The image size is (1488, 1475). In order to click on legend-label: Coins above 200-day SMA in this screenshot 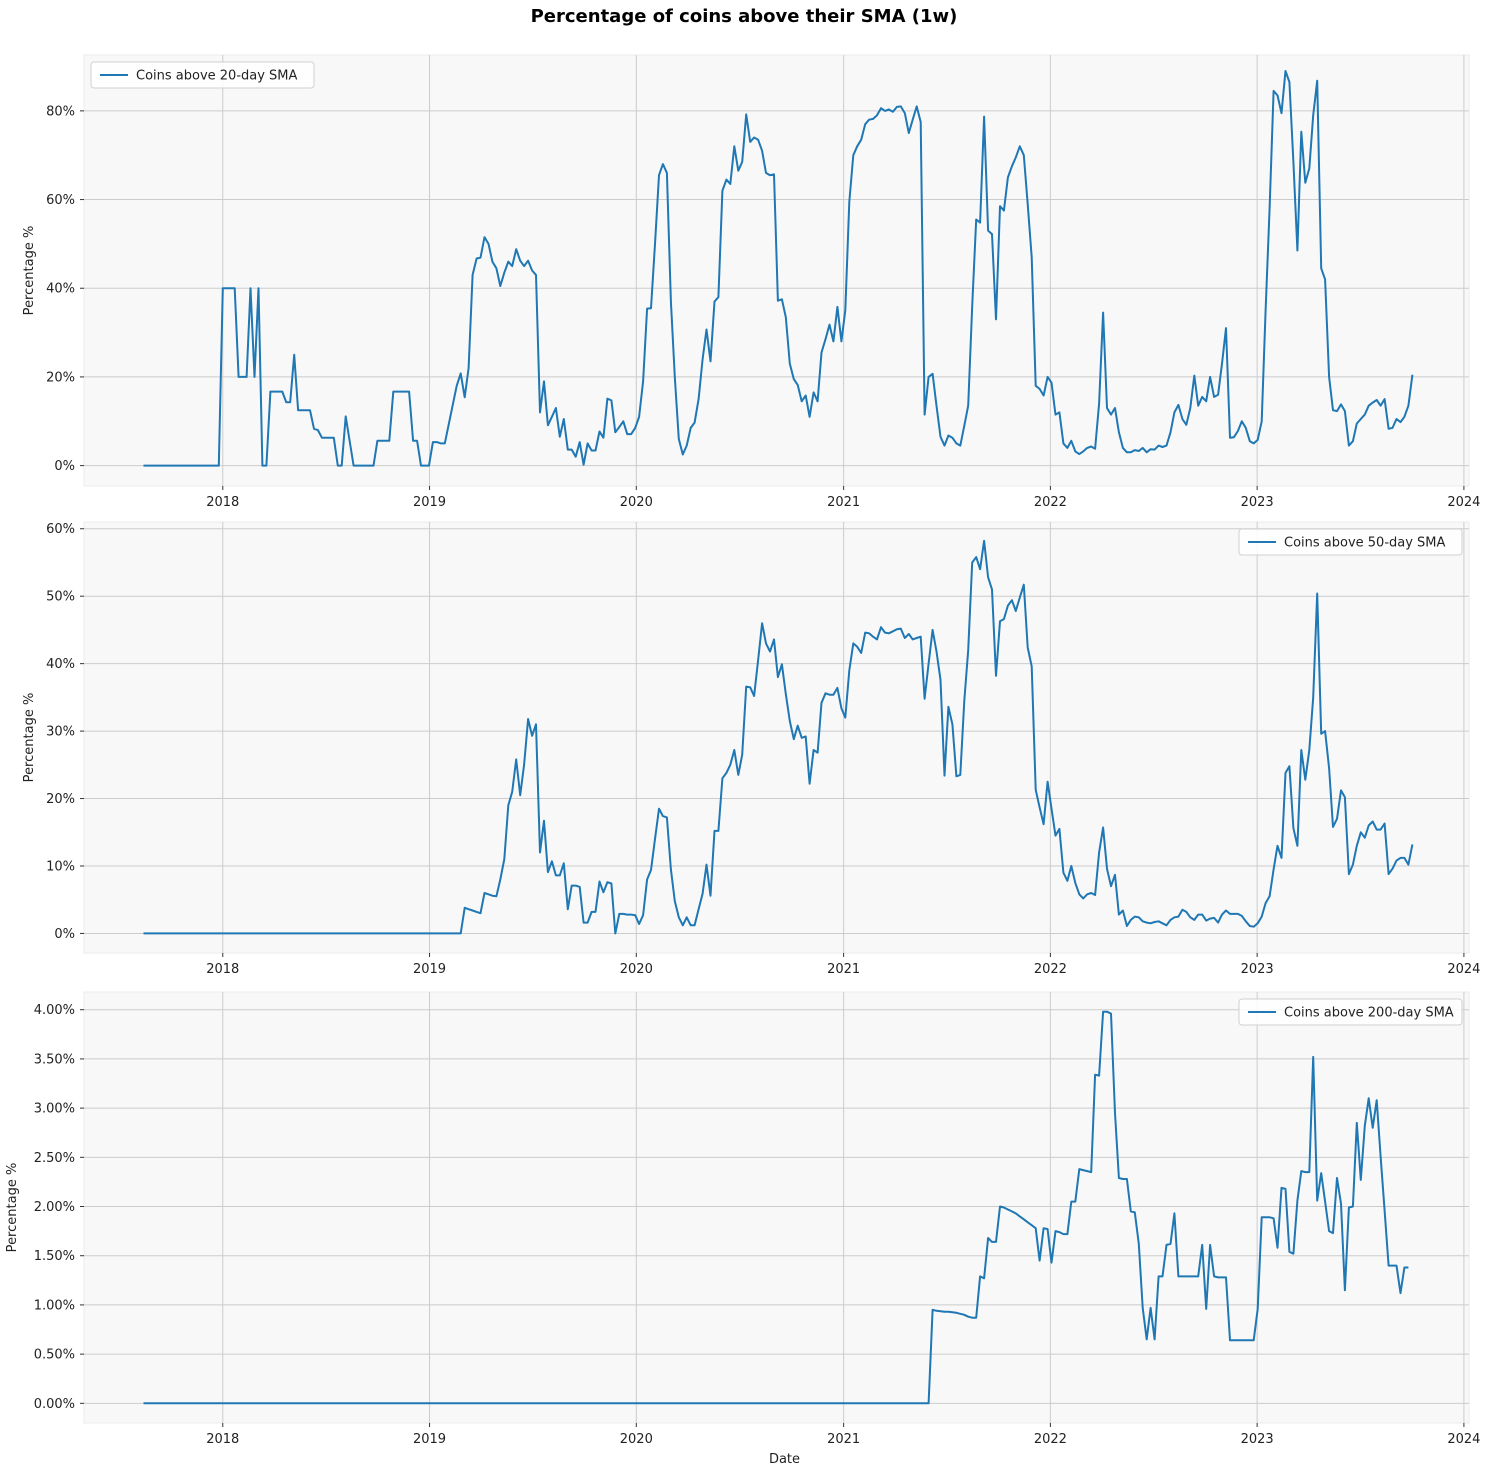, I will do `click(1369, 1013)`.